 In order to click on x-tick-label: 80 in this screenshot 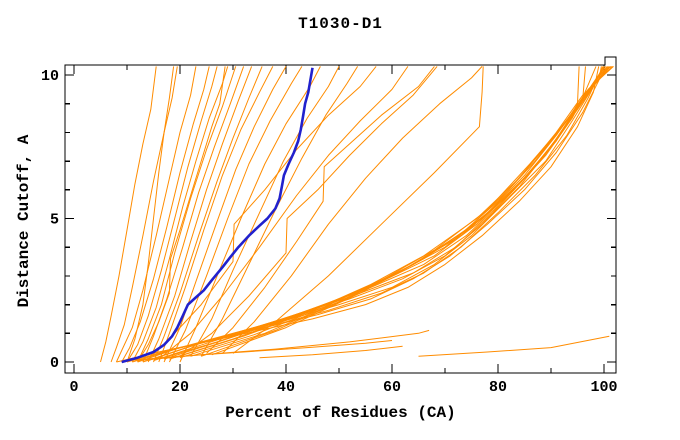, I will do `click(498, 387)`.